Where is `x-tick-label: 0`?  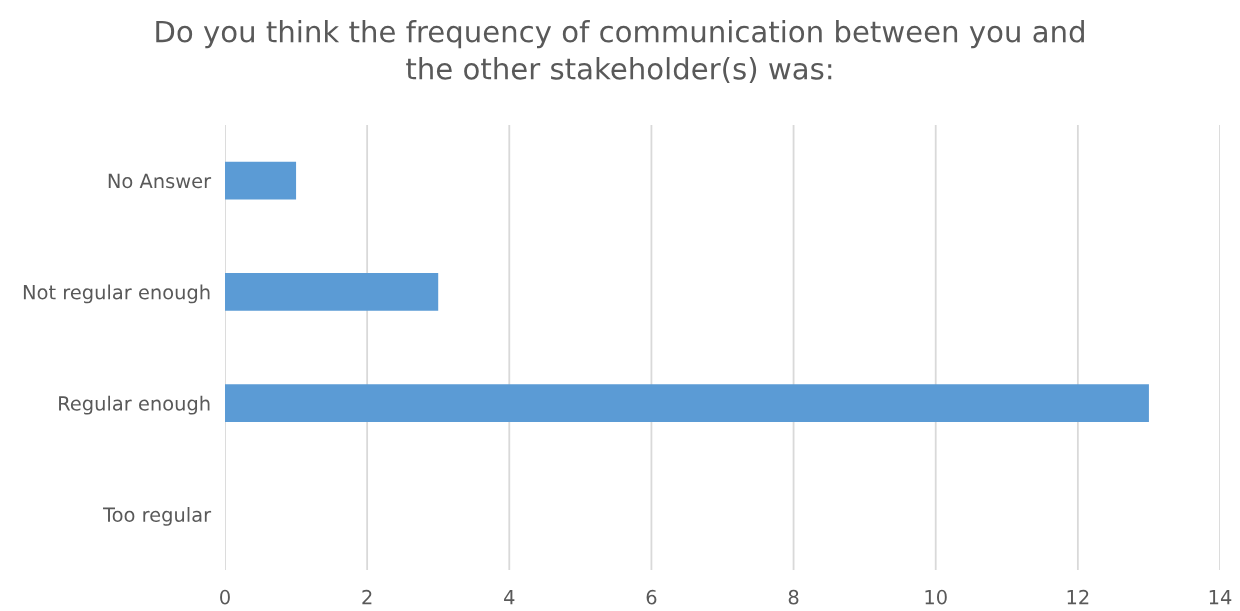
x-tick-label: 0 is located at coordinates (225, 597).